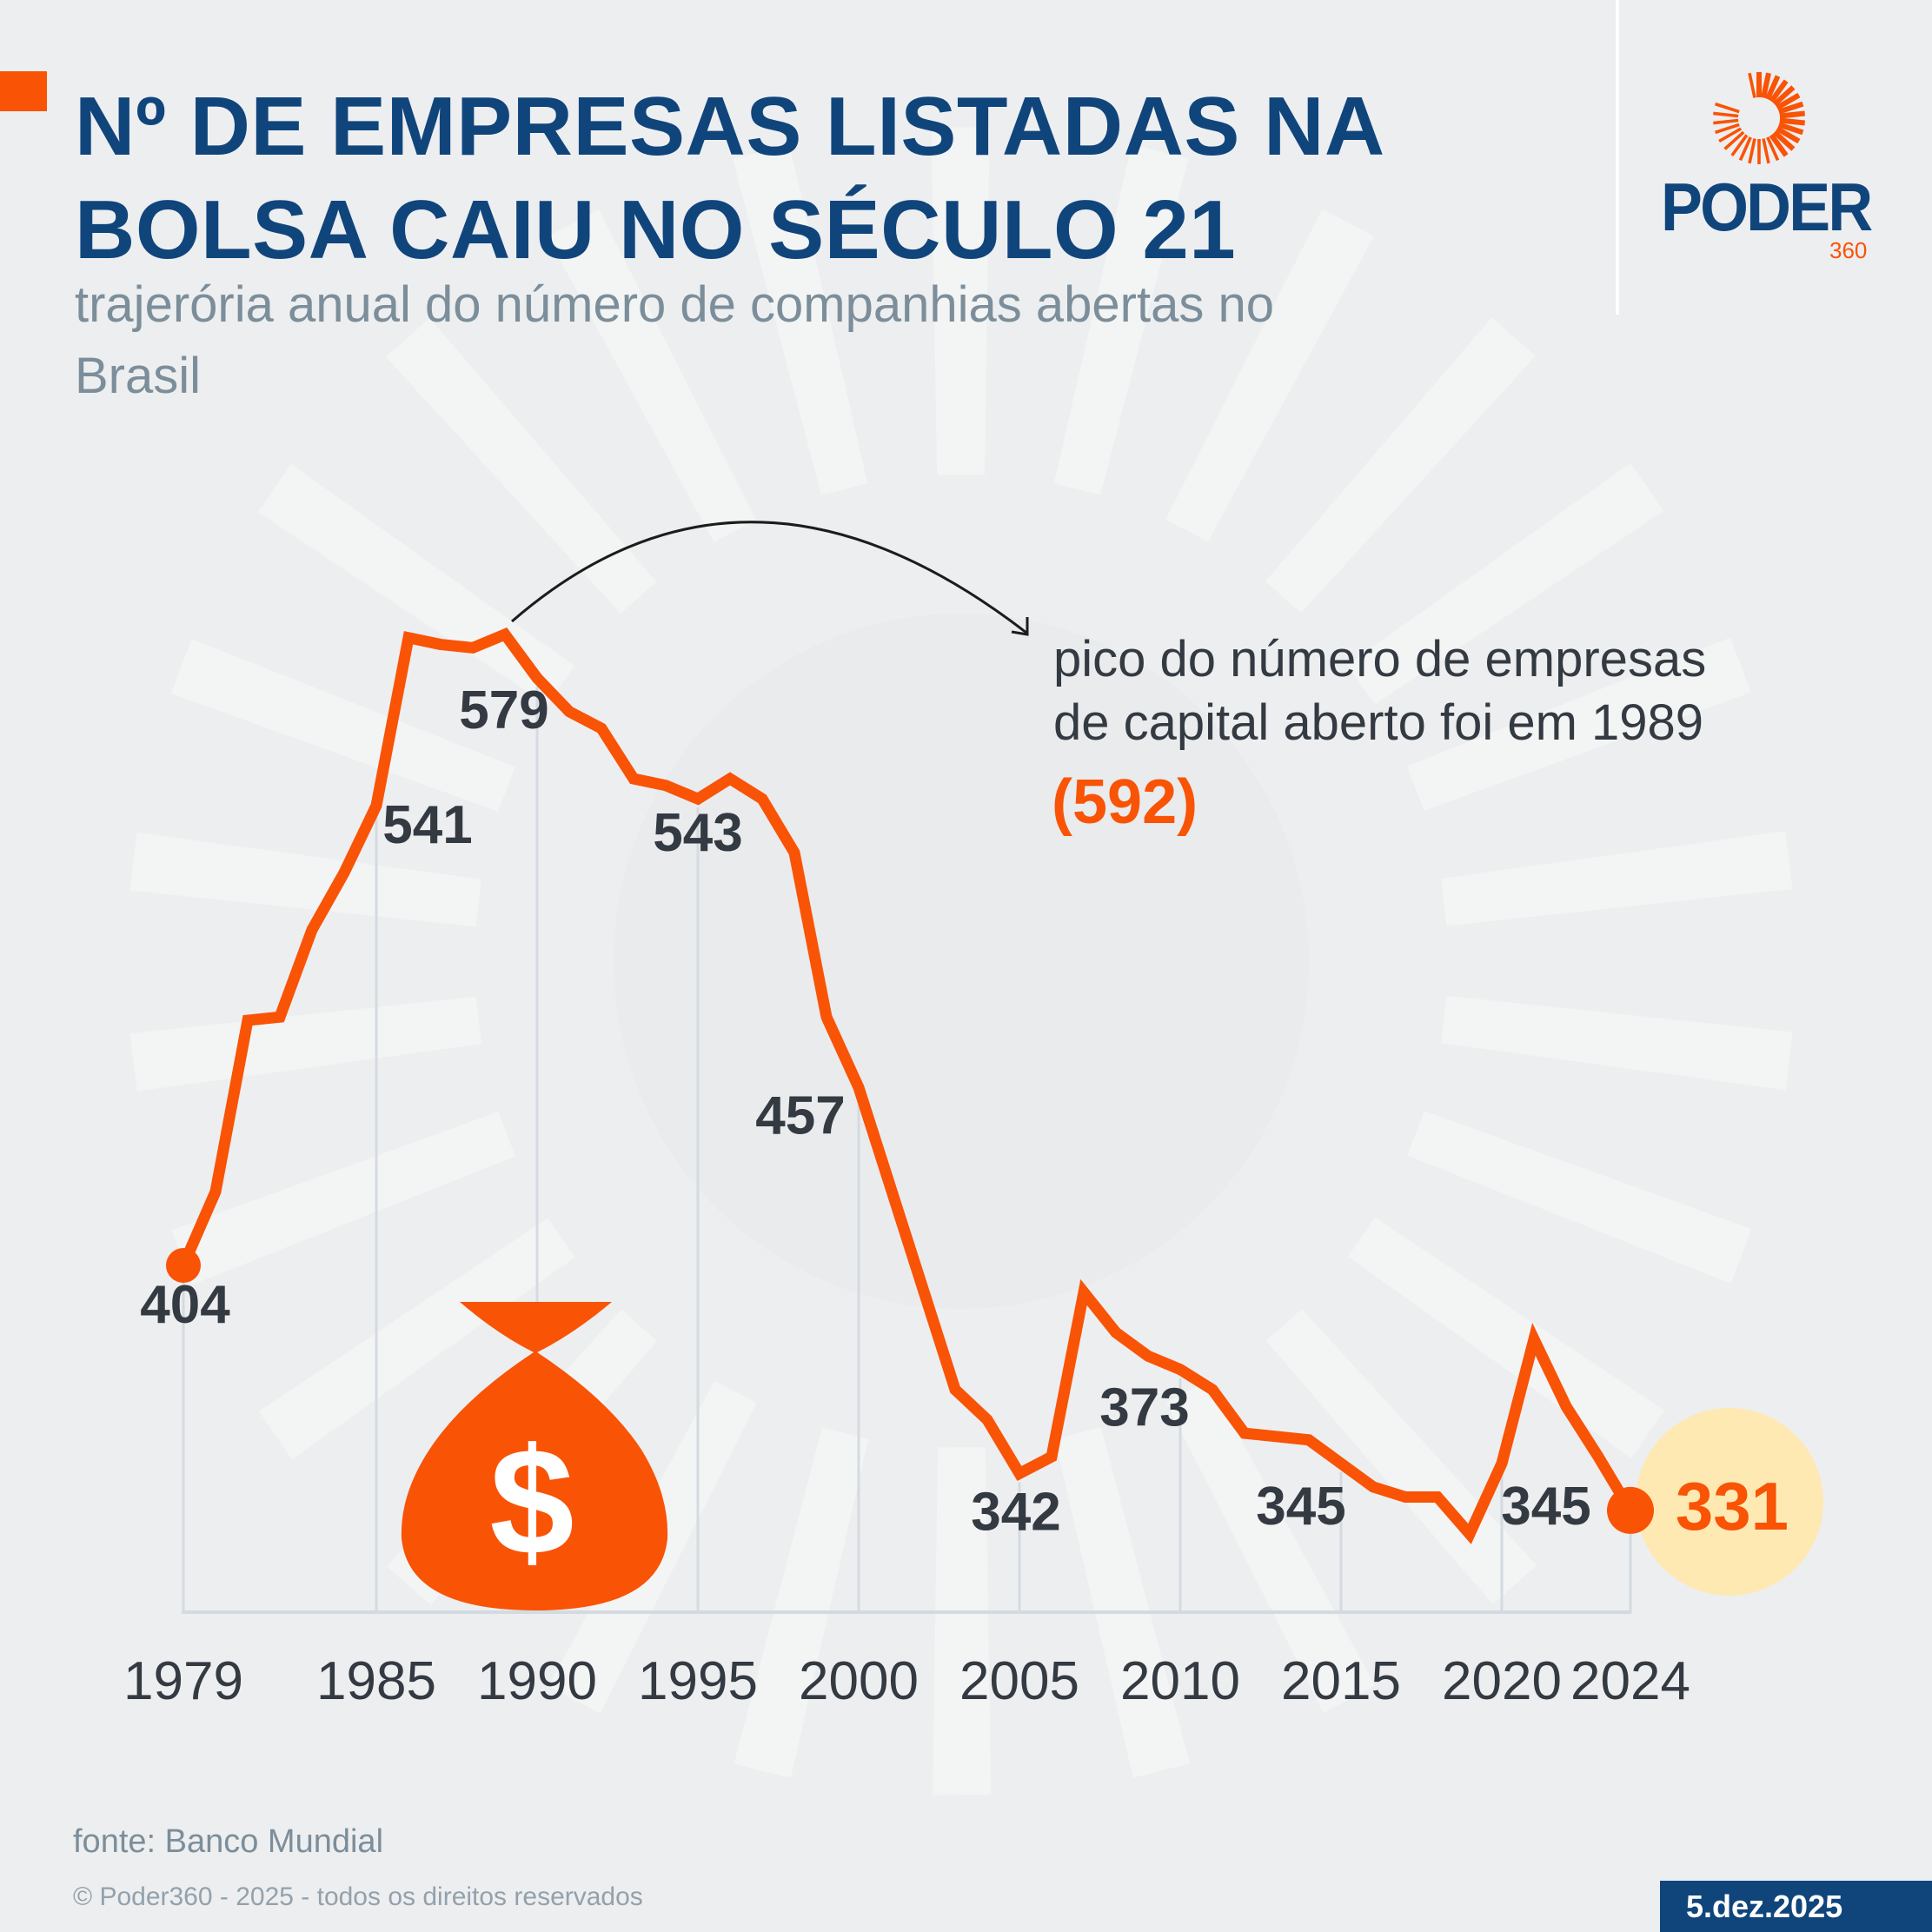 This screenshot has height=1932, width=1932. Describe the element at coordinates (1015, 1512) in the screenshot. I see `data-label-2005: 342` at that location.